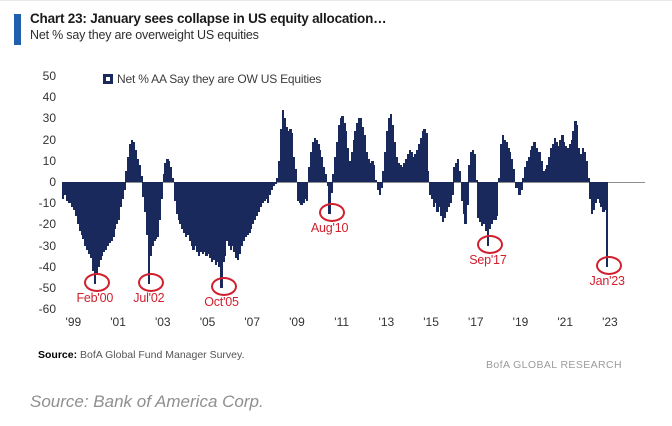 This screenshot has width=672, height=426. Describe the element at coordinates (58, 355) in the screenshot. I see `source-label: Source:` at that location.